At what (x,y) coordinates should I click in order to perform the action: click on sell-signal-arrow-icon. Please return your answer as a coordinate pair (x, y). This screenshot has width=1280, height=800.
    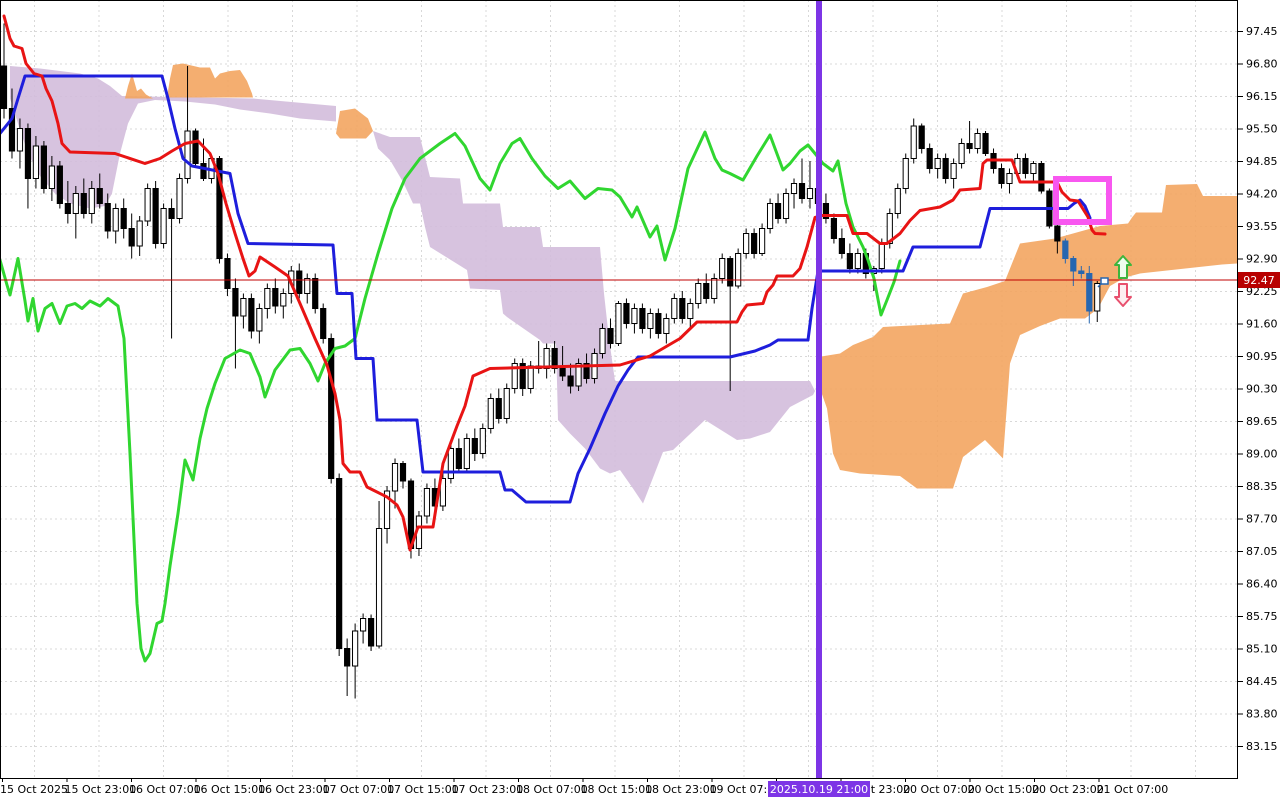
    Looking at the image, I should click on (1123, 295).